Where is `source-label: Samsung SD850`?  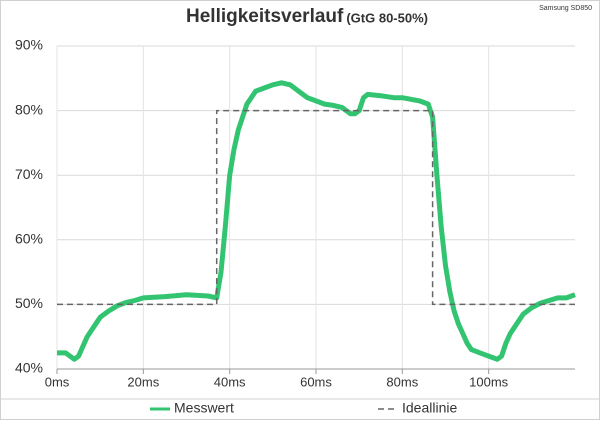
source-label: Samsung SD850 is located at coordinates (565, 8).